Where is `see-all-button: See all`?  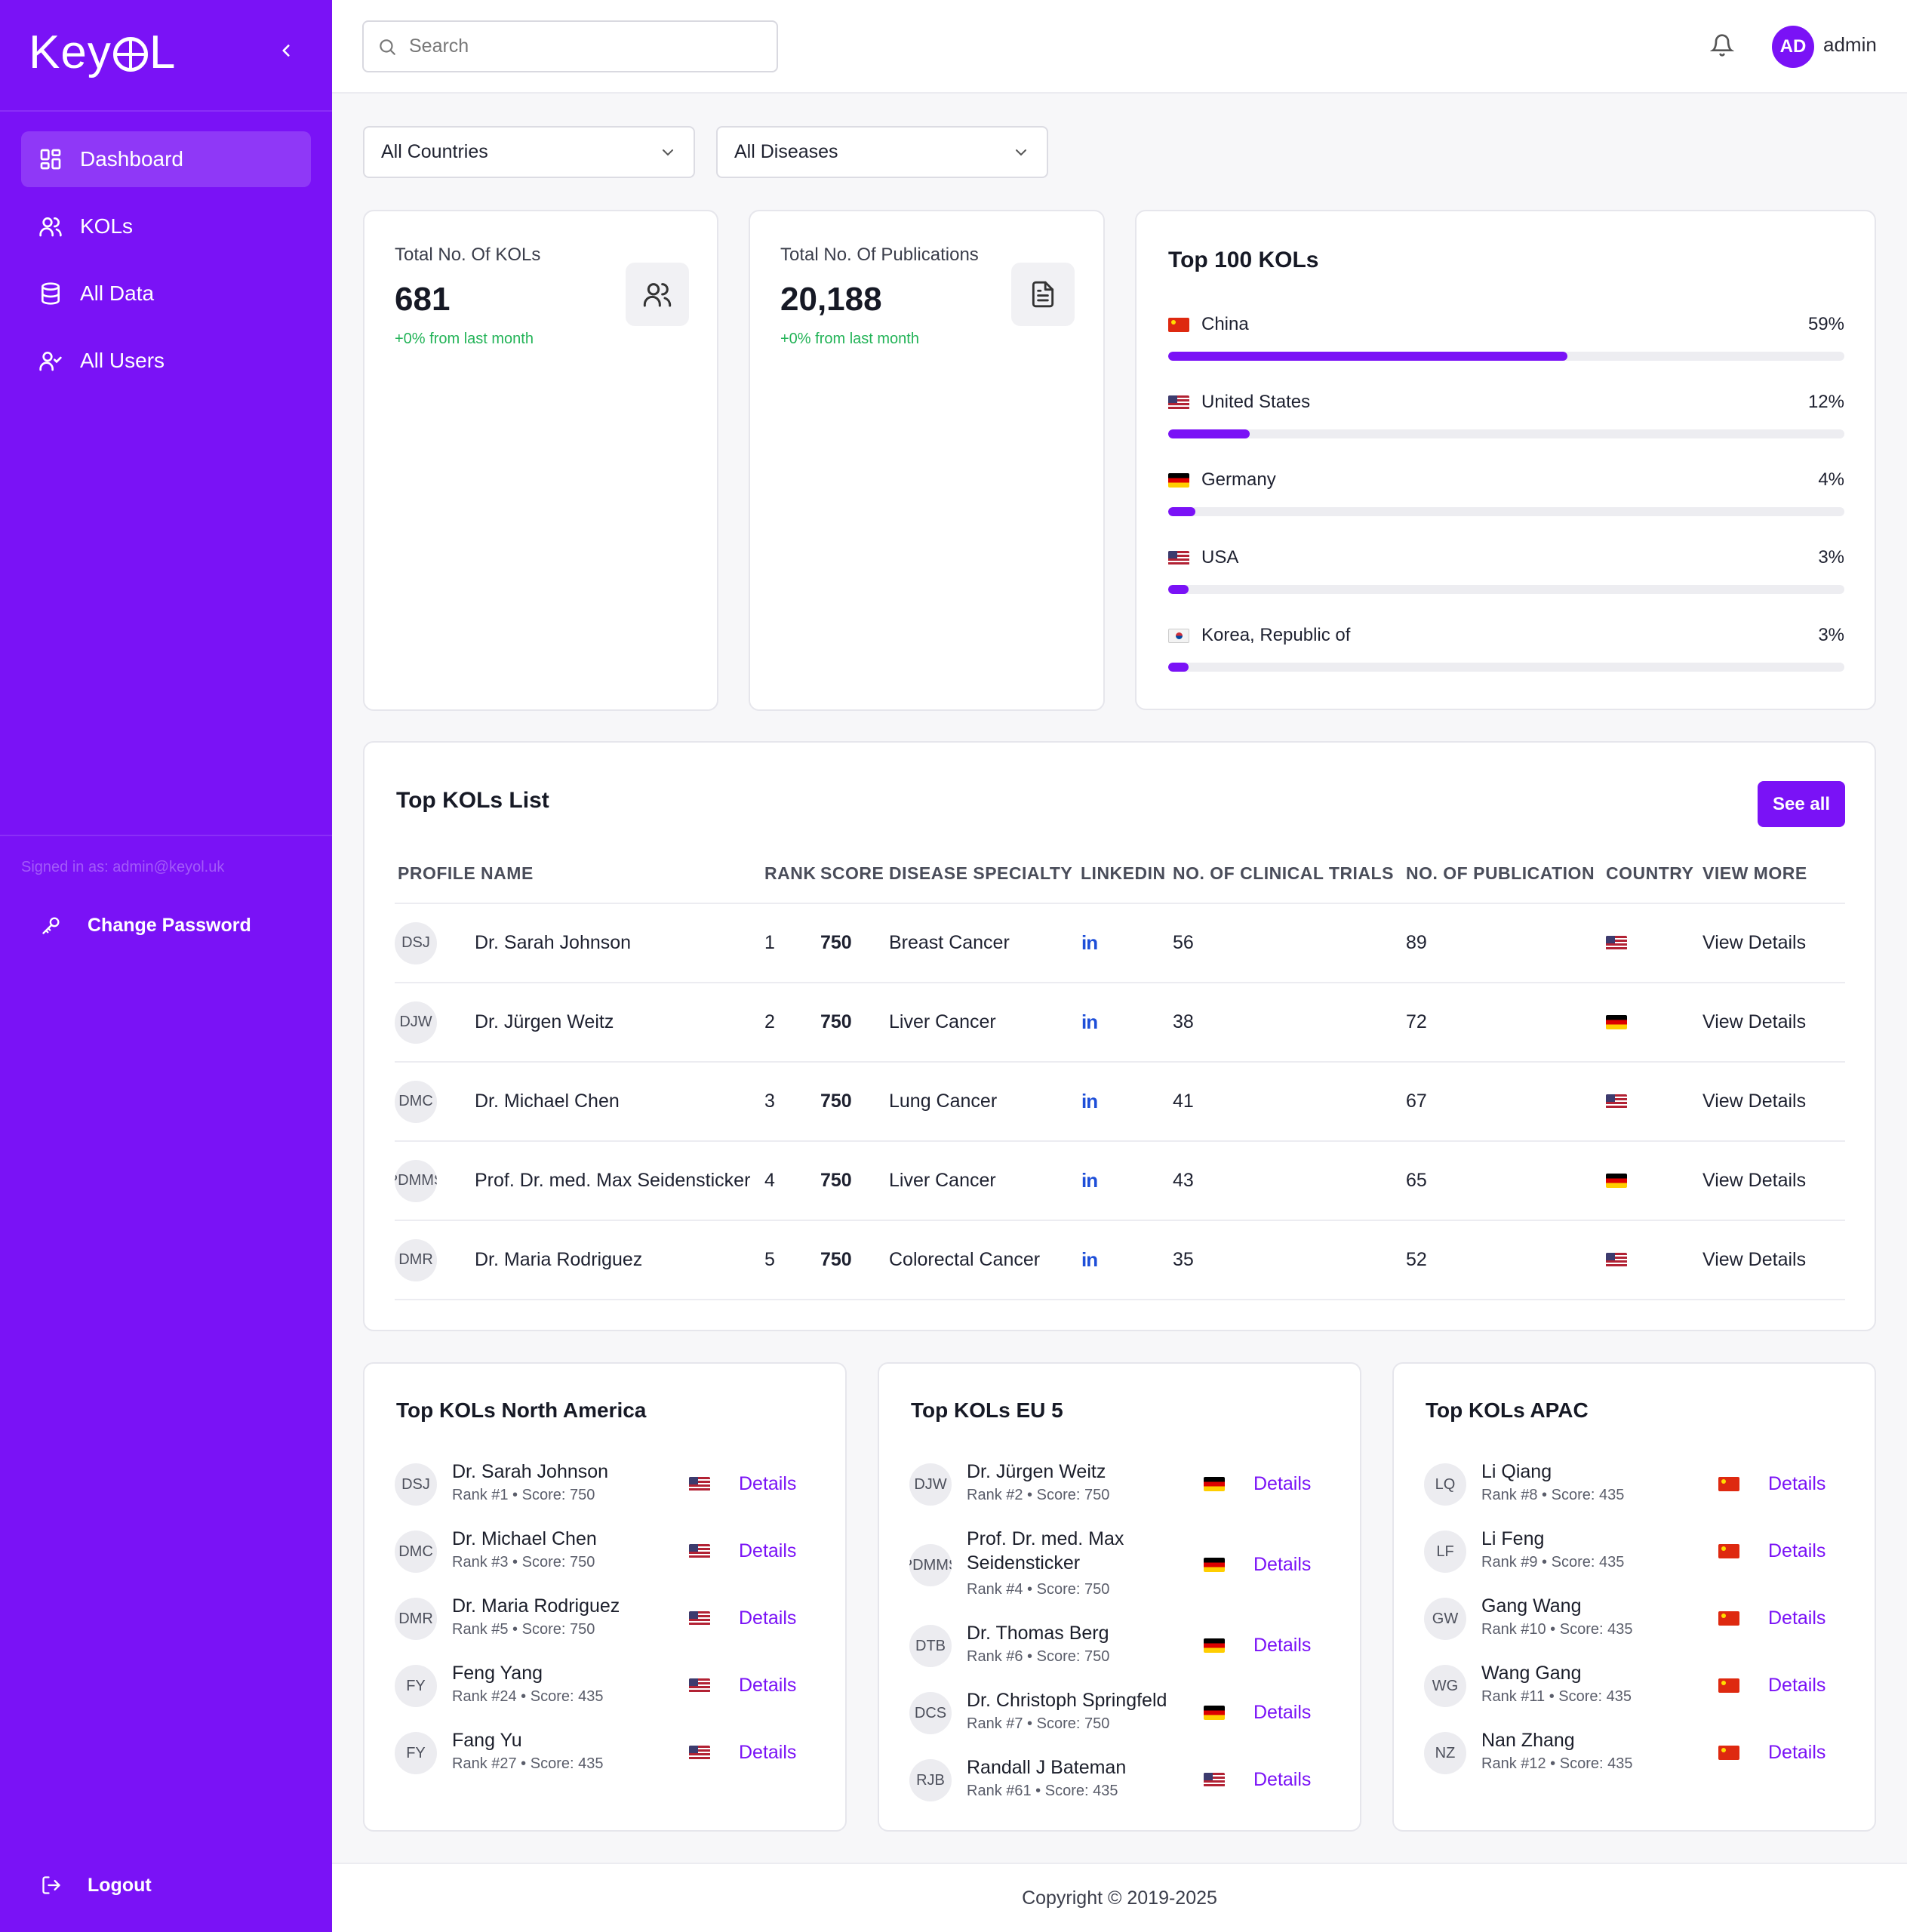
see-all-button: See all is located at coordinates (1801, 804).